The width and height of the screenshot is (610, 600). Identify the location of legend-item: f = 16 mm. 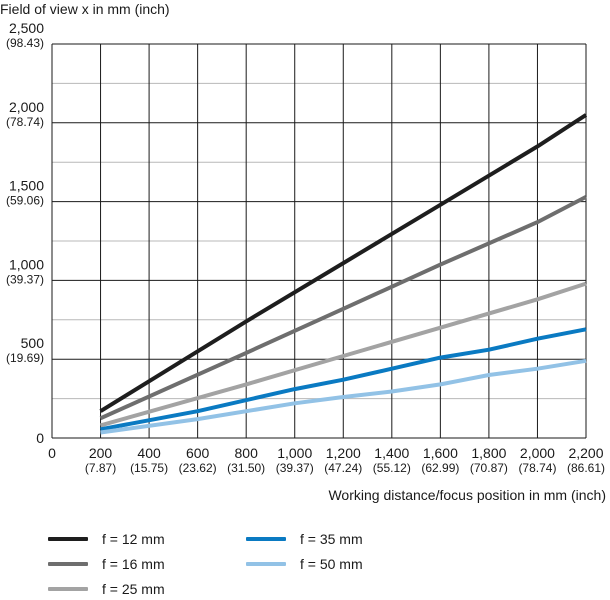
(106, 564).